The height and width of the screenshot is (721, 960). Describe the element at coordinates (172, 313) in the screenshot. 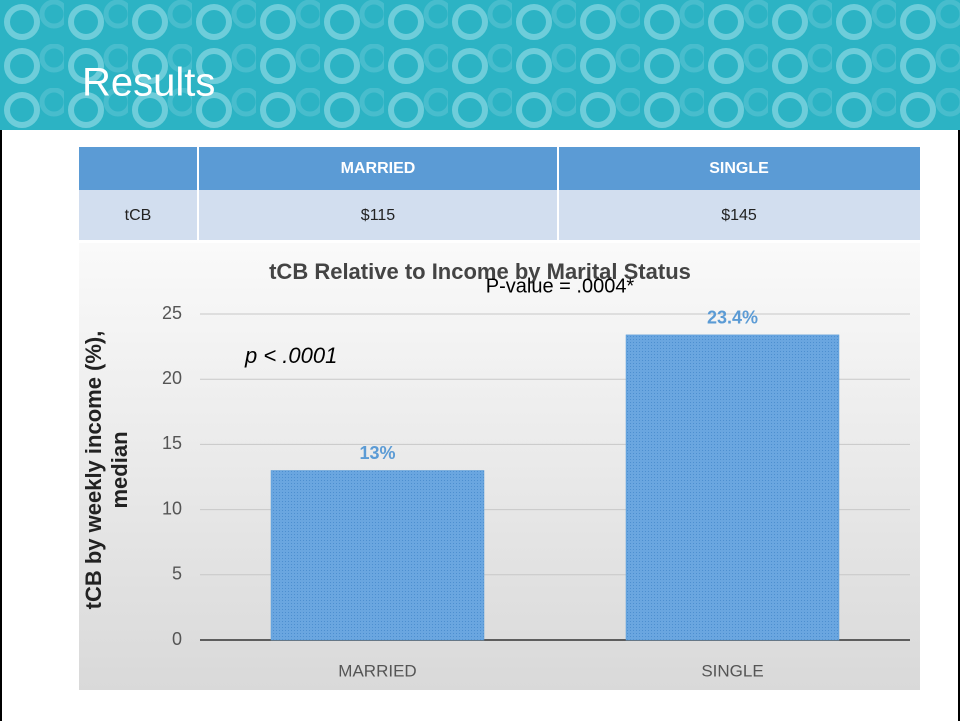

I see `y-tick-label: 25` at that location.